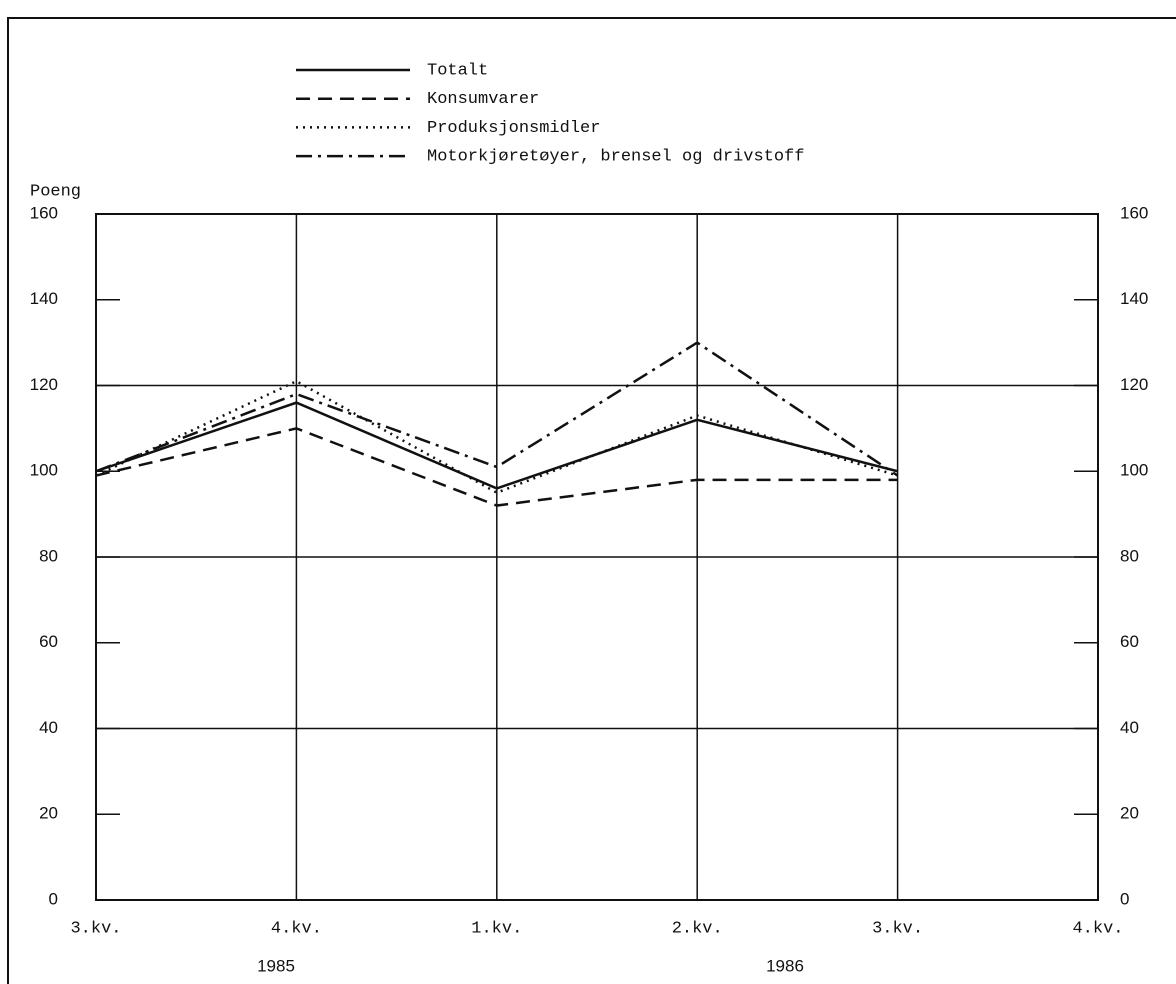 Image resolution: width=1176 pixels, height=984 pixels. Describe the element at coordinates (1129, 813) in the screenshot. I see `y2-tick-label: 20` at that location.